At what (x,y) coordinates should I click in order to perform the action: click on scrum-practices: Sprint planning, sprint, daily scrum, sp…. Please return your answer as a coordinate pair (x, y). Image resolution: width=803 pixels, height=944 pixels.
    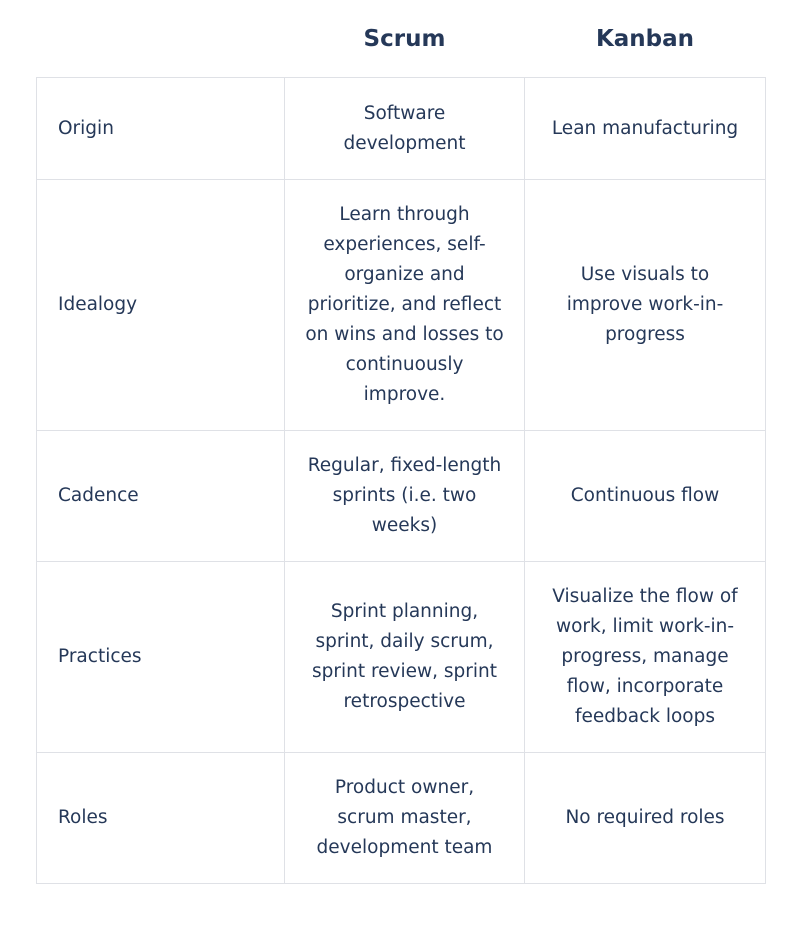
    Looking at the image, I should click on (404, 657).